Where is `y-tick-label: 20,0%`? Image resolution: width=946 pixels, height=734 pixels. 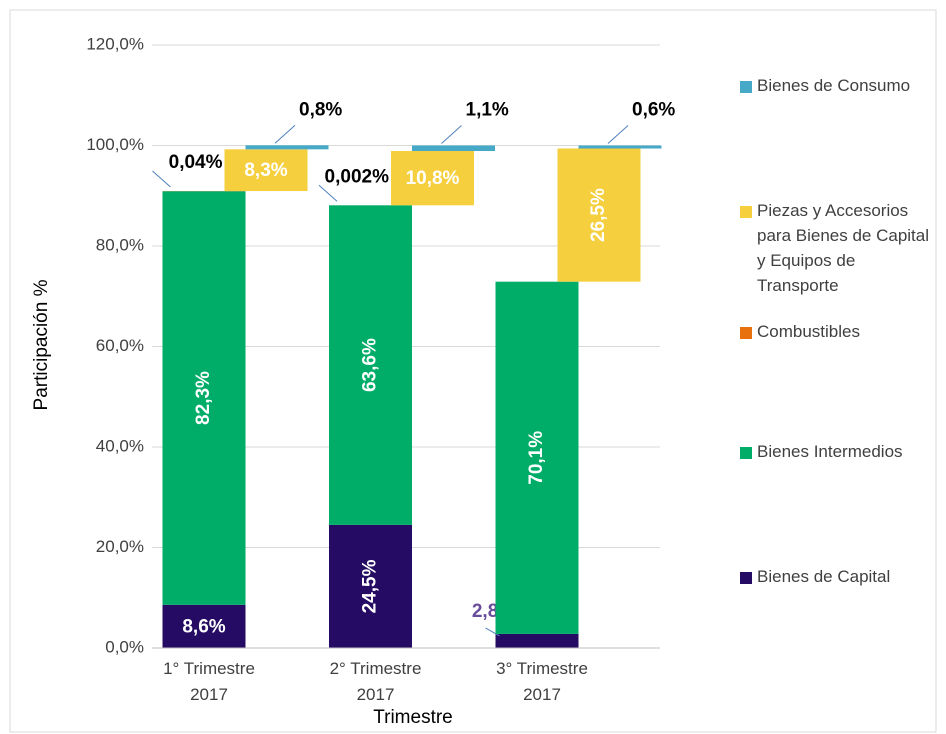 y-tick-label: 20,0% is located at coordinates (120, 546).